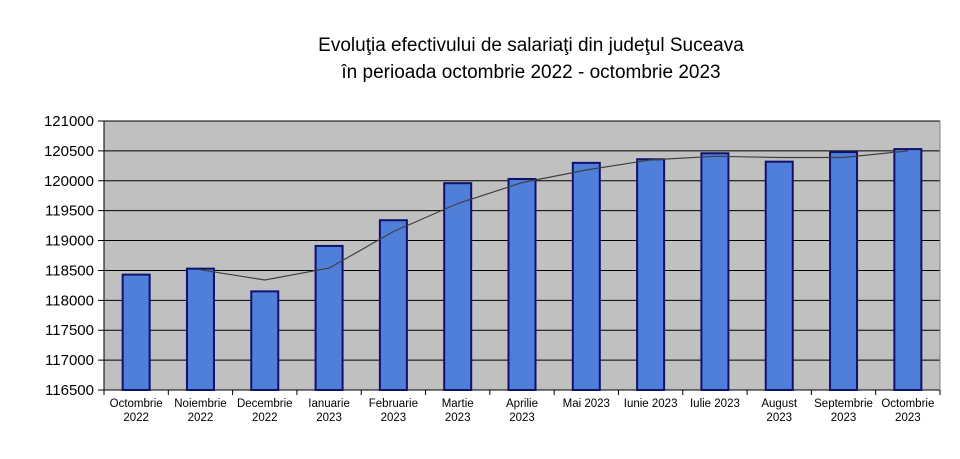 The width and height of the screenshot is (960, 459). Describe the element at coordinates (69, 181) in the screenshot. I see `y-tick-label: 120000` at that location.